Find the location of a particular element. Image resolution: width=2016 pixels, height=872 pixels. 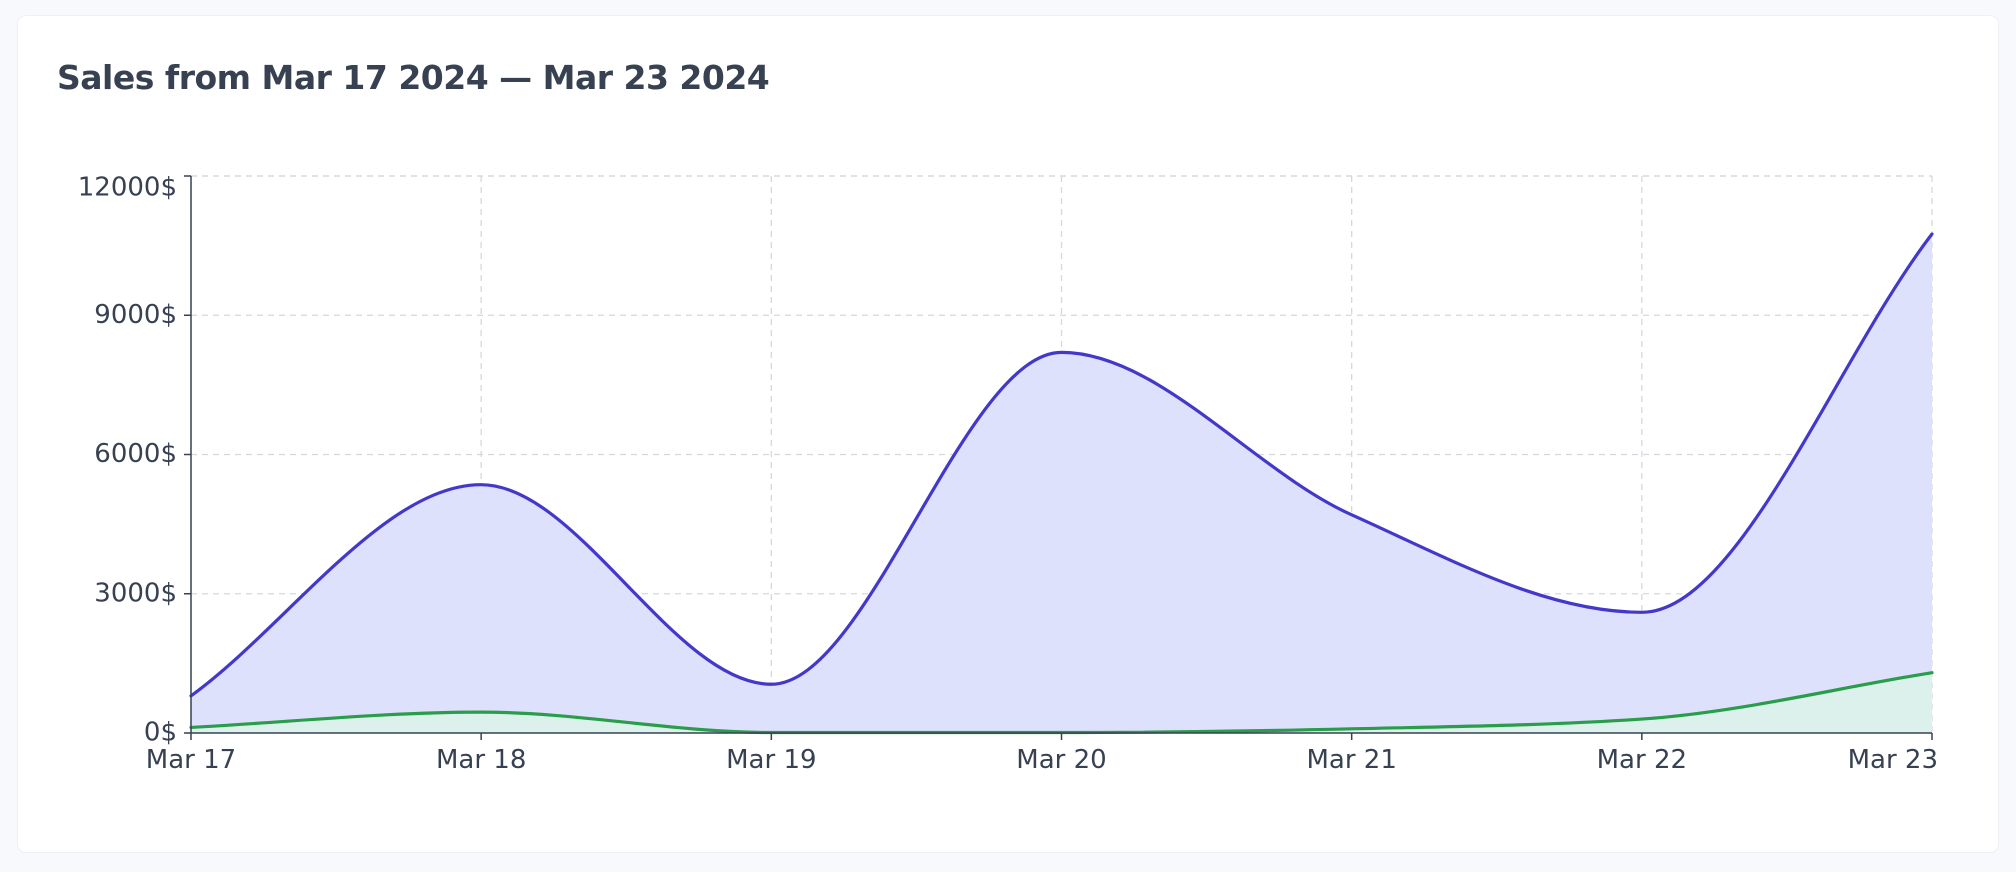

x-tick-label: Mar 19 is located at coordinates (771, 760).